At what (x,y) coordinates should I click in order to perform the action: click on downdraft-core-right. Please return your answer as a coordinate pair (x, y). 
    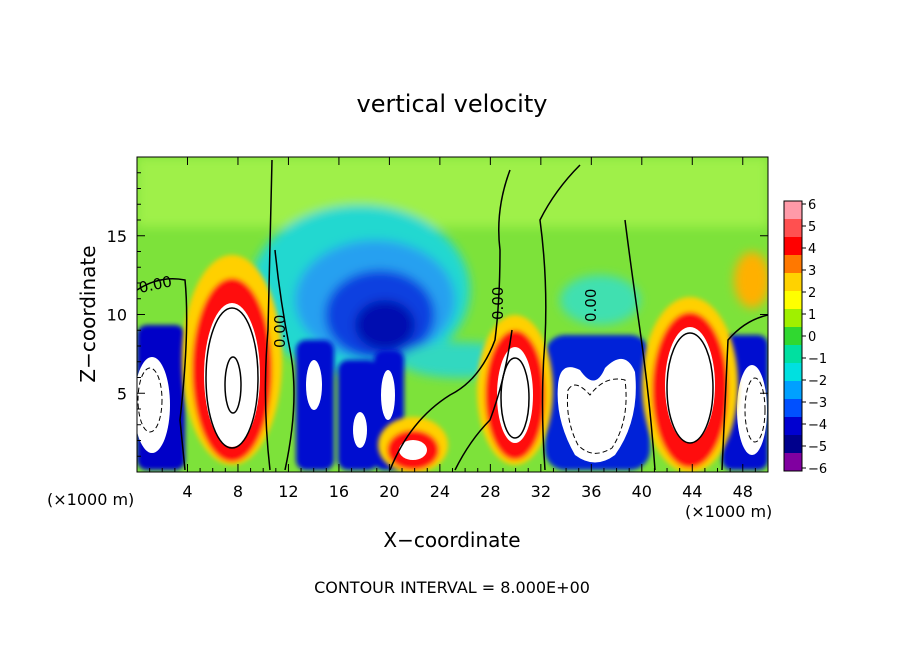
    Looking at the image, I should click on (752, 410).